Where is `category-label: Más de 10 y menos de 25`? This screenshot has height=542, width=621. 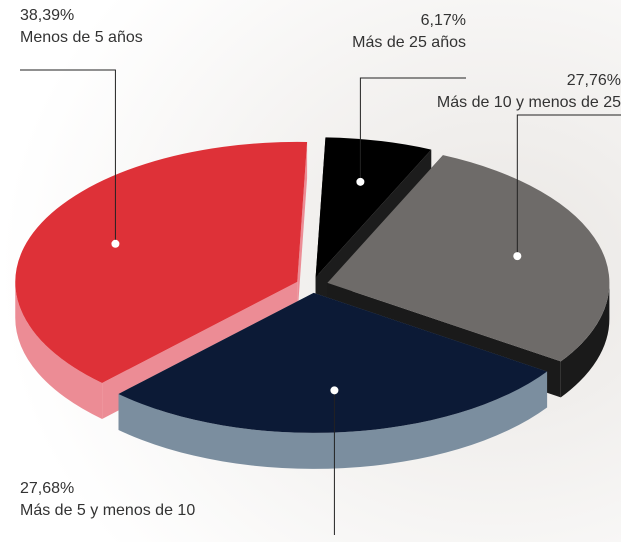 category-label: Más de 10 y menos de 25 is located at coordinates (529, 102).